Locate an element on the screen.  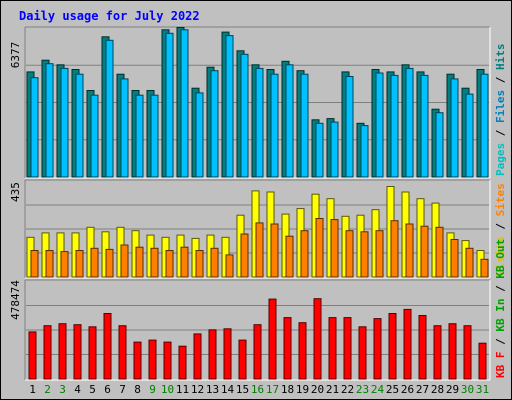
x-tick-label: 10 is located at coordinates (167, 389).